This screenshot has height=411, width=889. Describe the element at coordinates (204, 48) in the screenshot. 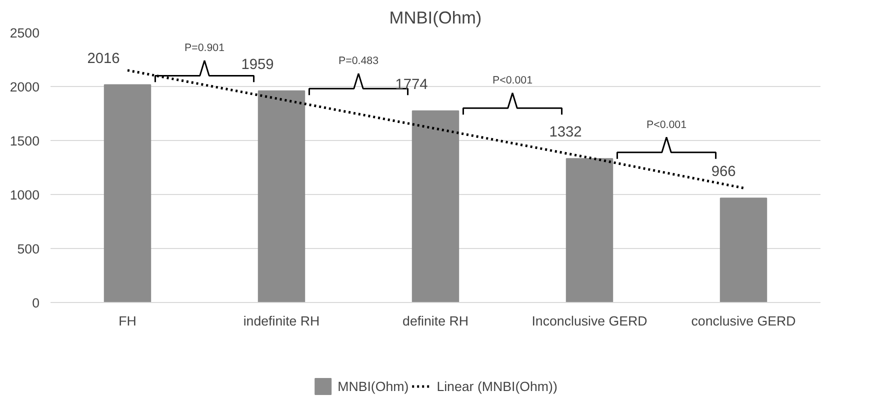

I see `annotation: P=0.901` at that location.